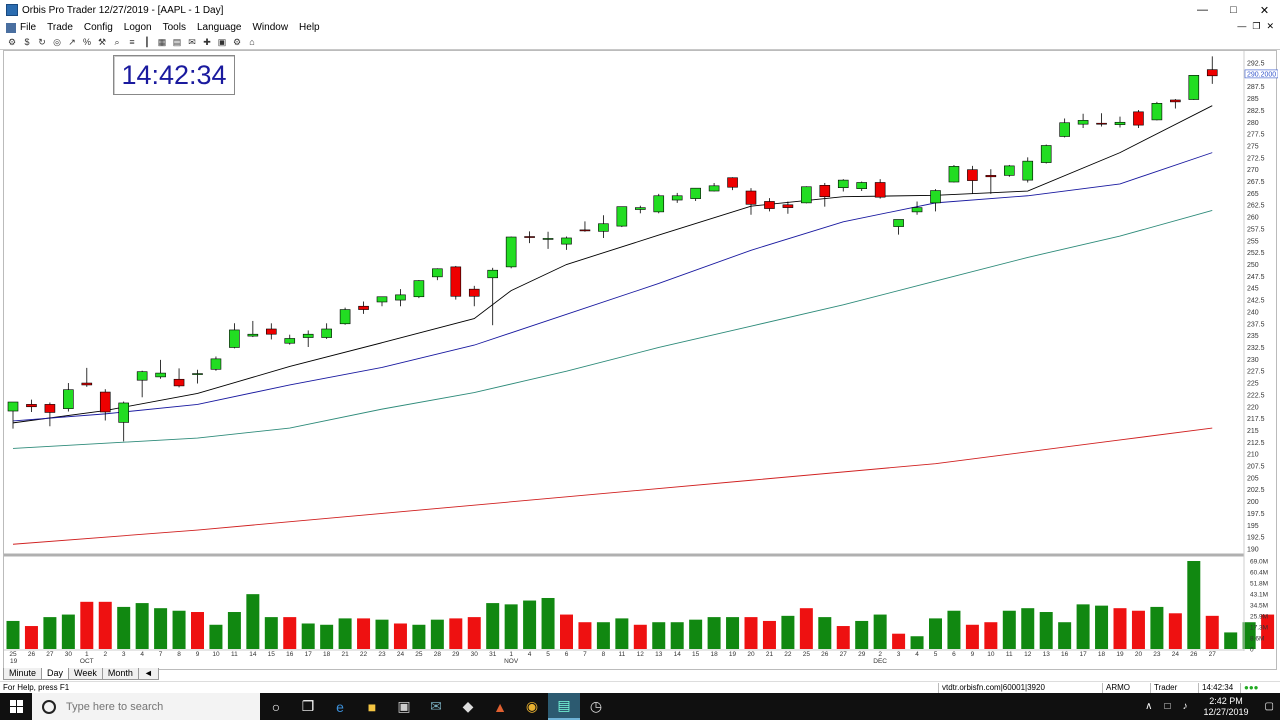 The height and width of the screenshot is (720, 1280). Describe the element at coordinates (1202, 10) in the screenshot. I see `minimize-icon: —` at that location.